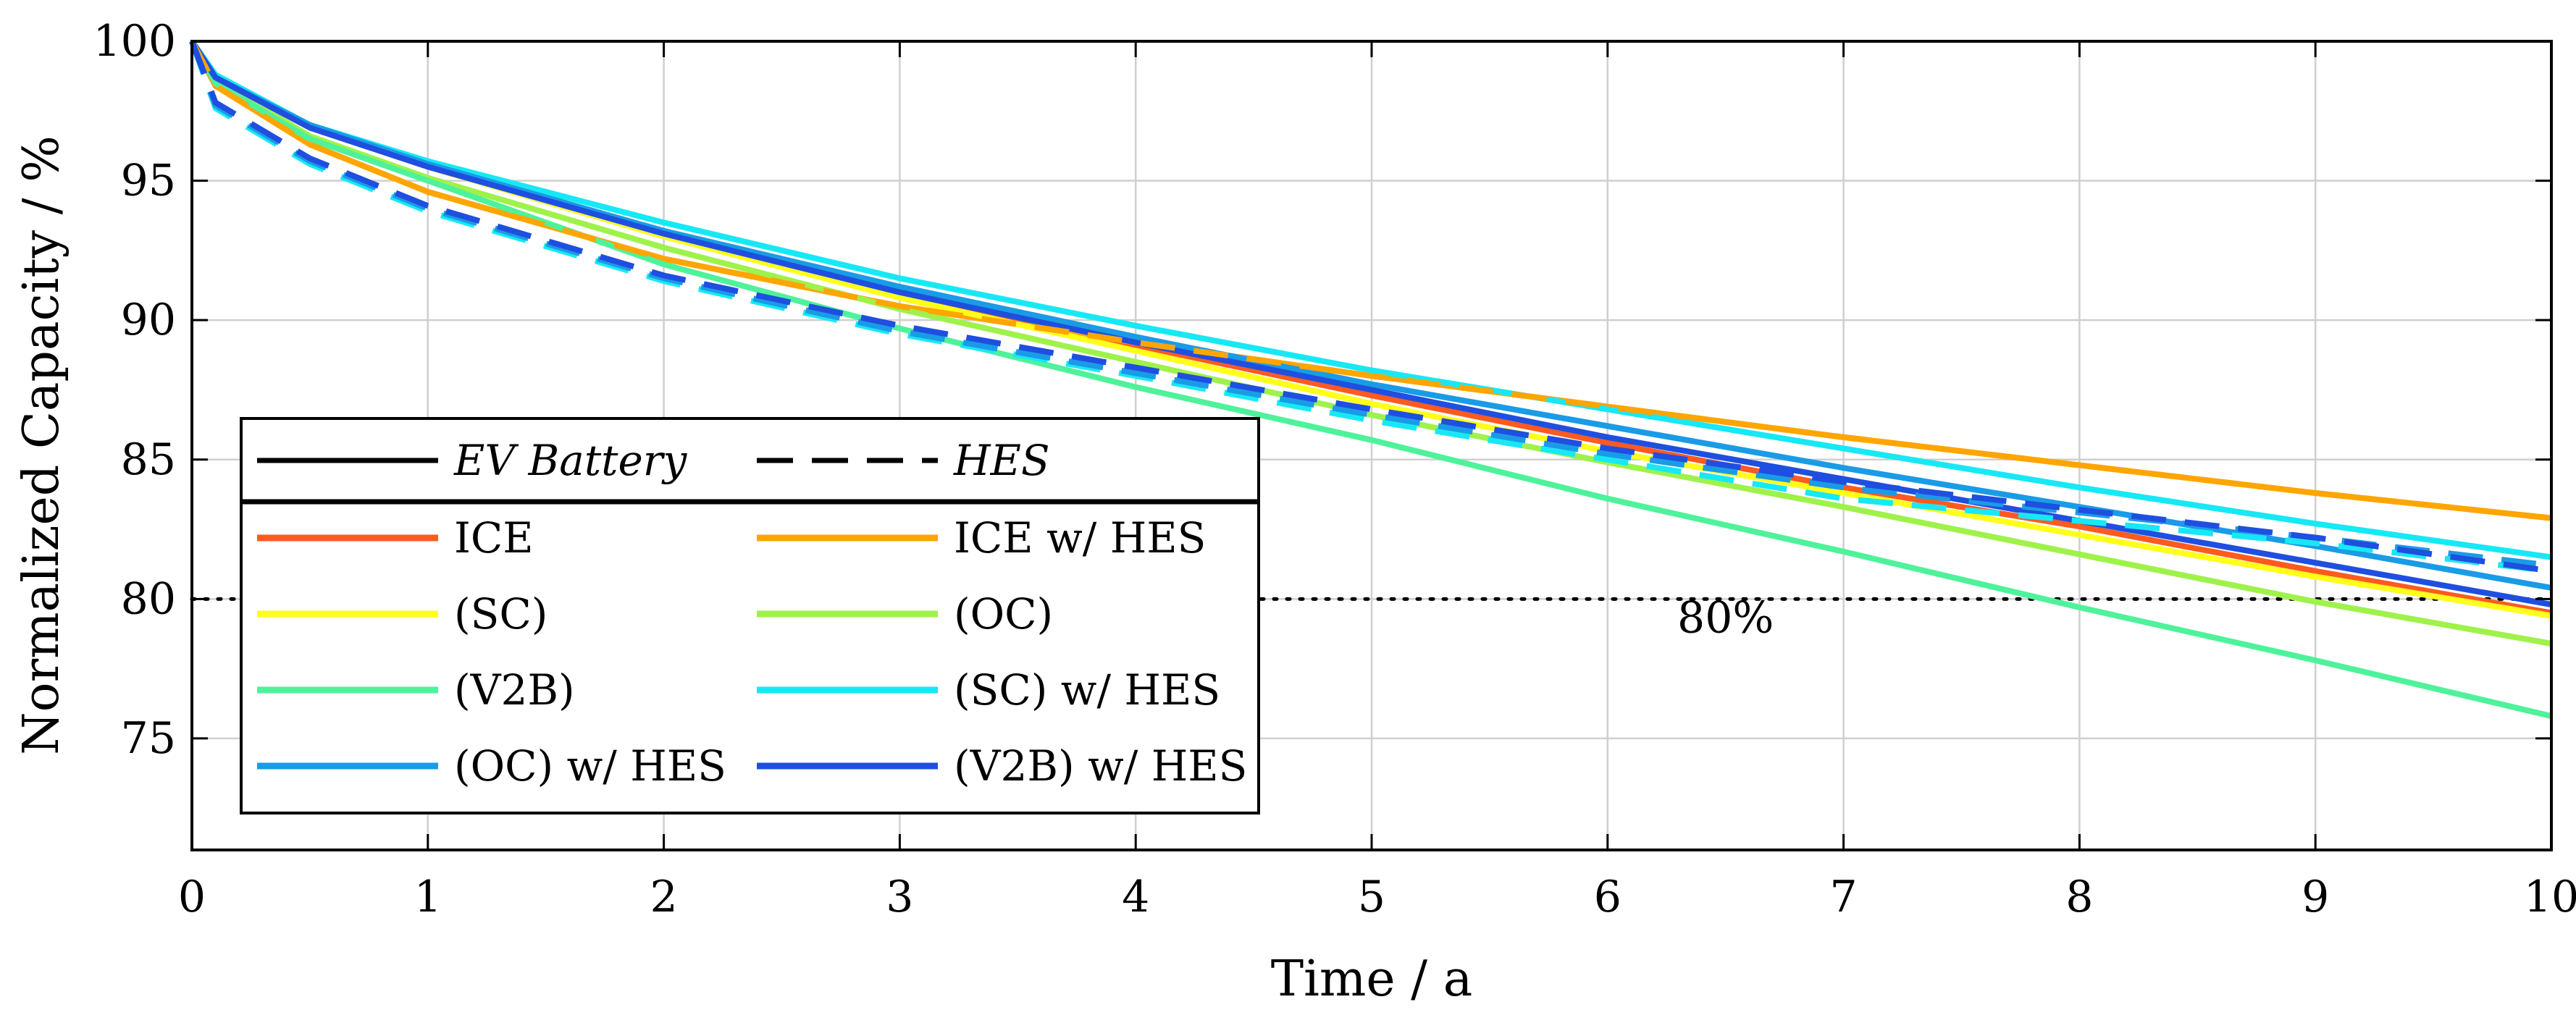 This screenshot has height=1023, width=2576. What do you see at coordinates (148, 181) in the screenshot?
I see `y-tick-label: 95` at bounding box center [148, 181].